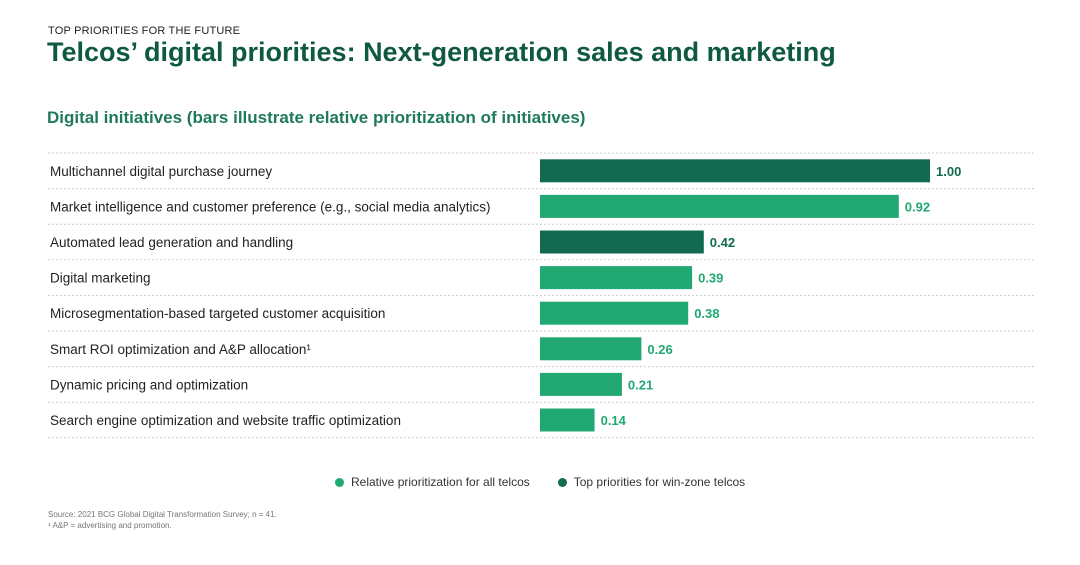  What do you see at coordinates (640, 384) in the screenshot?
I see `value-label: 0.21` at bounding box center [640, 384].